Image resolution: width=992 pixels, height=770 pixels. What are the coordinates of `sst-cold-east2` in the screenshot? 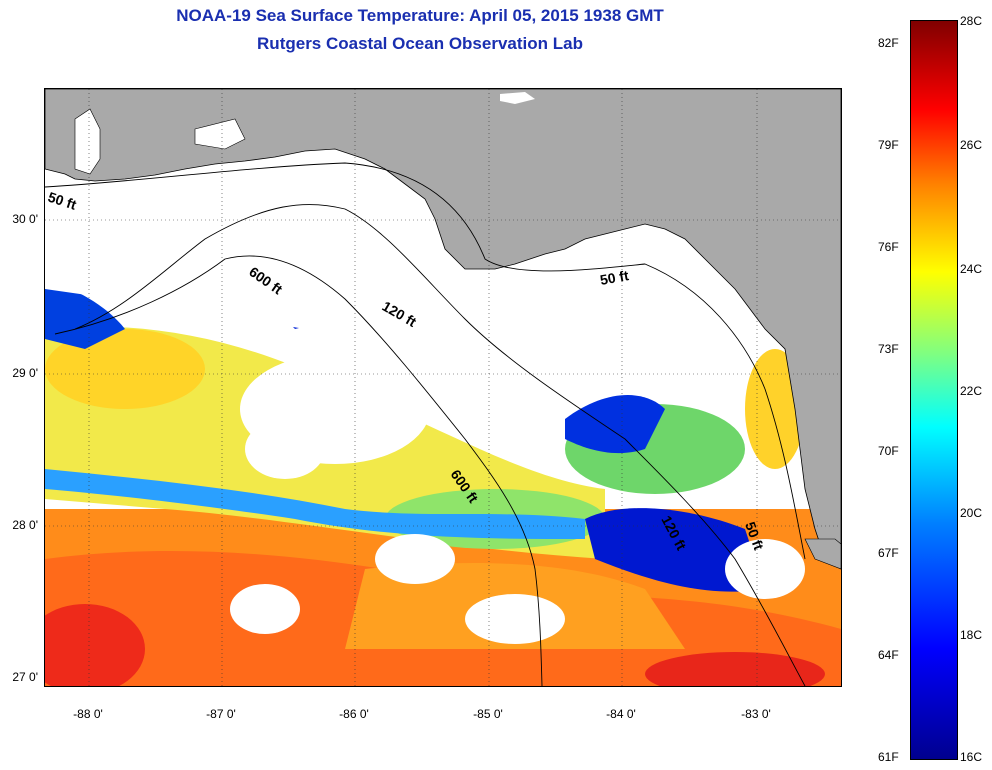 It's located at (615, 424).